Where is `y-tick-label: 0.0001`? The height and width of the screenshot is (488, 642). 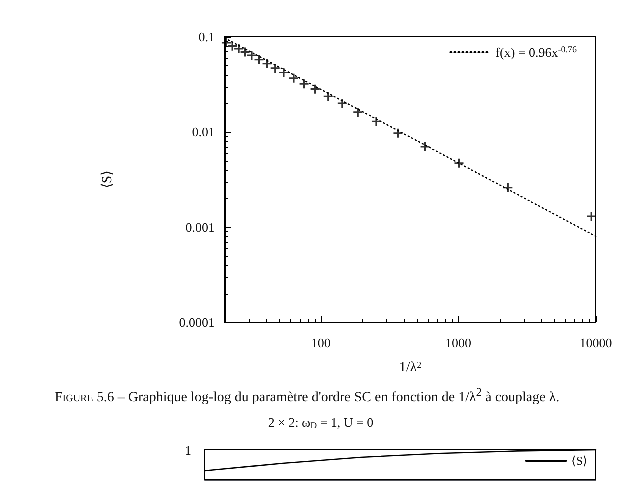 y-tick-label: 0.0001 is located at coordinates (197, 322).